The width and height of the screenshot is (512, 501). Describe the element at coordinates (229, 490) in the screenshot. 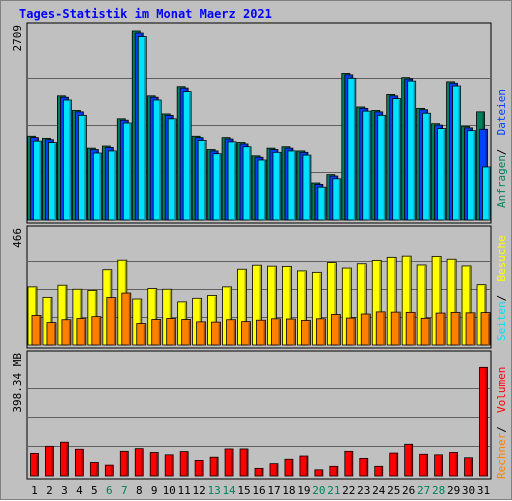

I see `x-tick-label: 14` at that location.